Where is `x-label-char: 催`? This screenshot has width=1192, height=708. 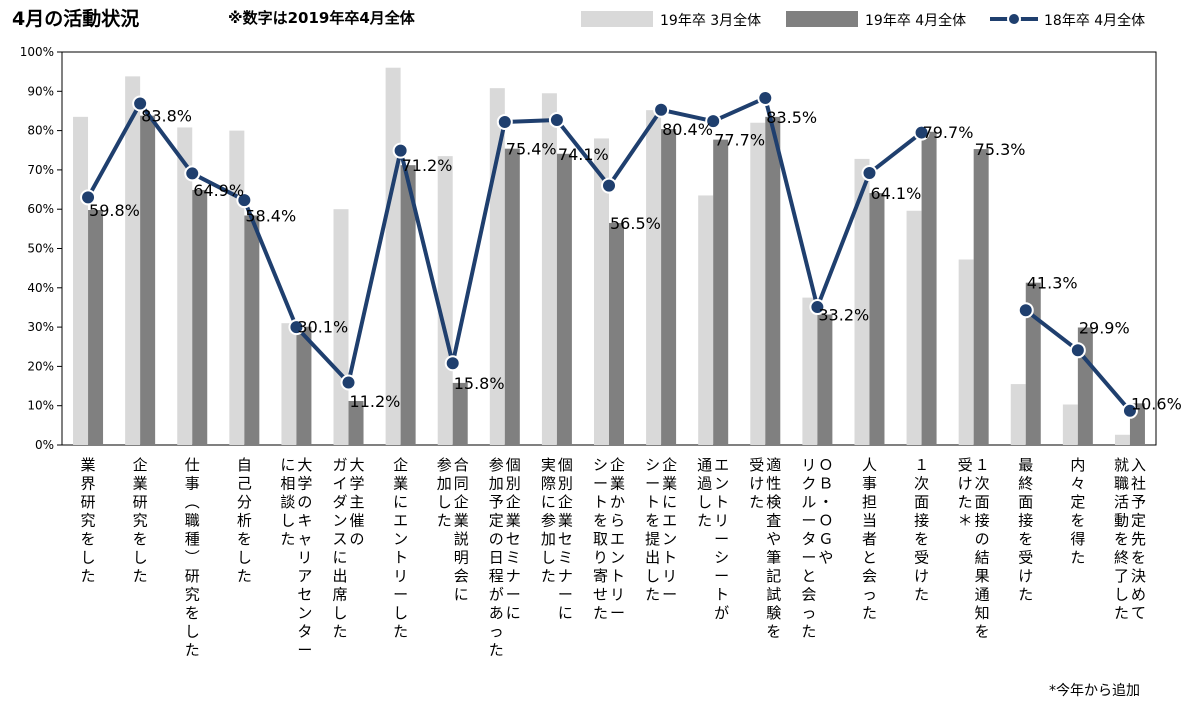 x-label-char: 催 is located at coordinates (357, 521).